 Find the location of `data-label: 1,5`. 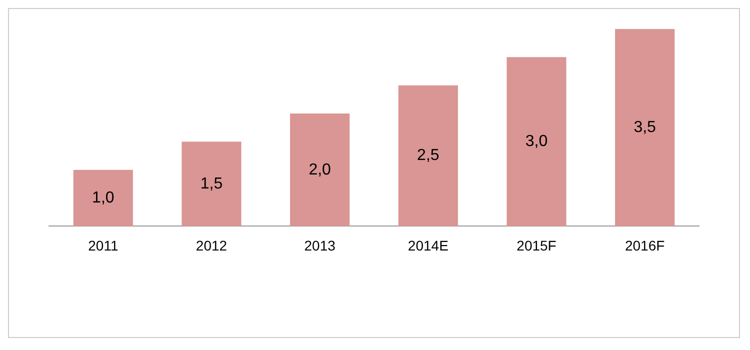

data-label: 1,5 is located at coordinates (211, 183).